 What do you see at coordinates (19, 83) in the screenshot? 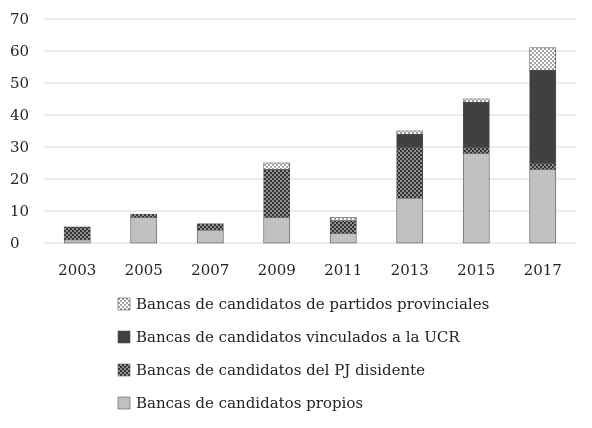
I see `y-tick-label: 50` at bounding box center [19, 83].